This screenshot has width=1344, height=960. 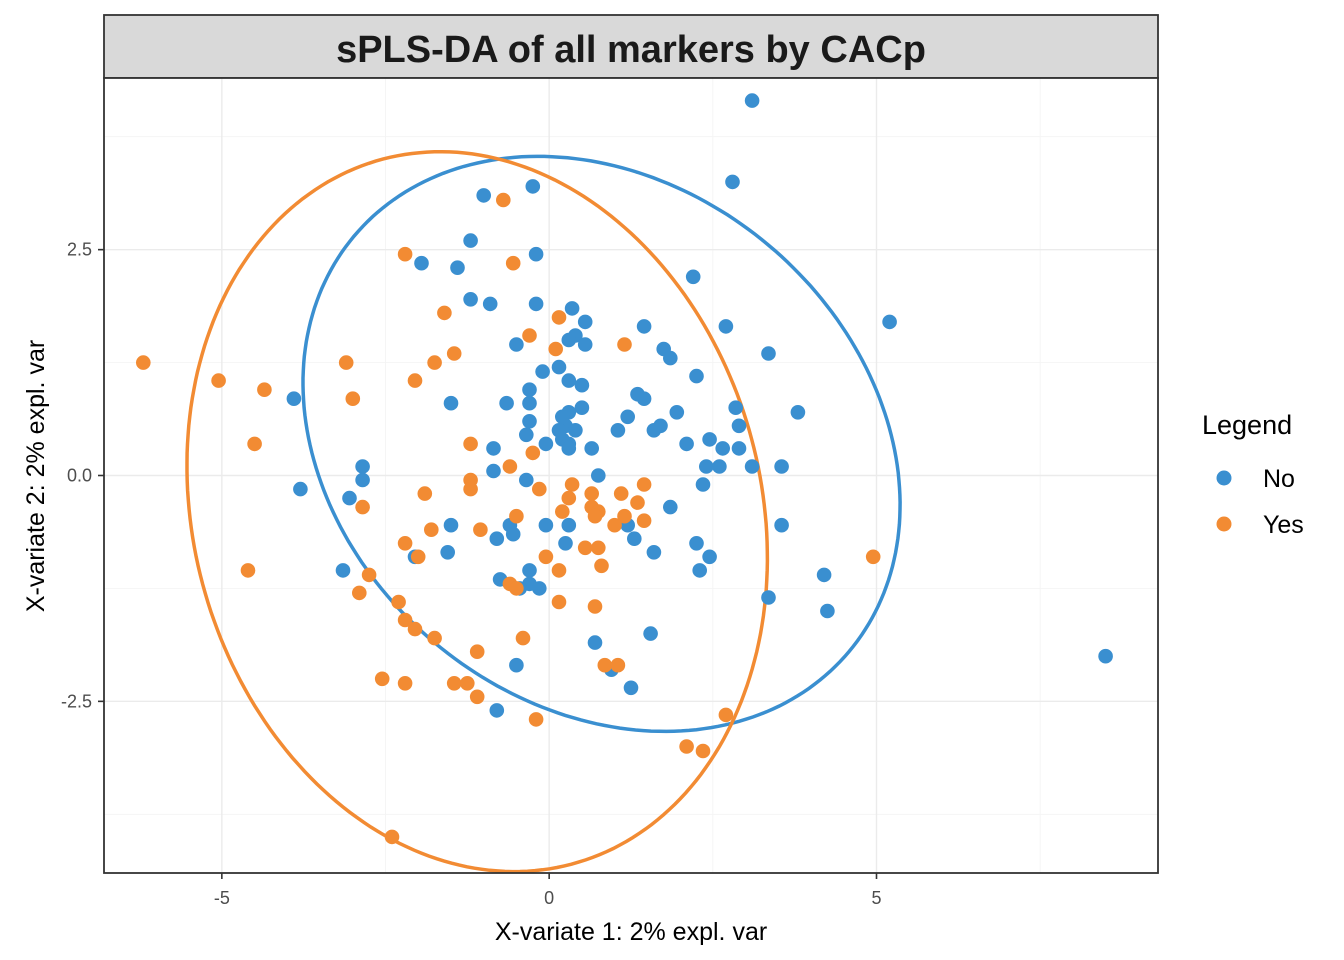 I want to click on x-tick-label: 5, so click(x=876, y=898).